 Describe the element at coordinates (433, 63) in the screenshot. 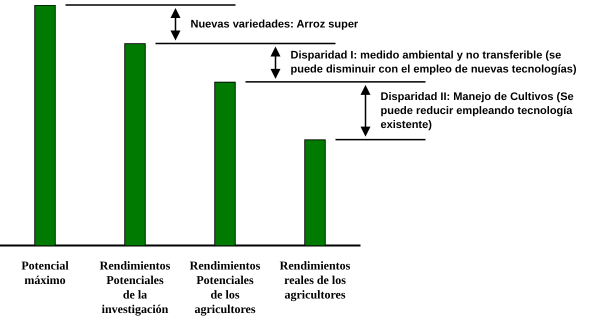

I see `annotation: Disparidad I: medido ambiental y no transferible (se puede disminuir con el empleo de nuevas tecnologías)` at that location.